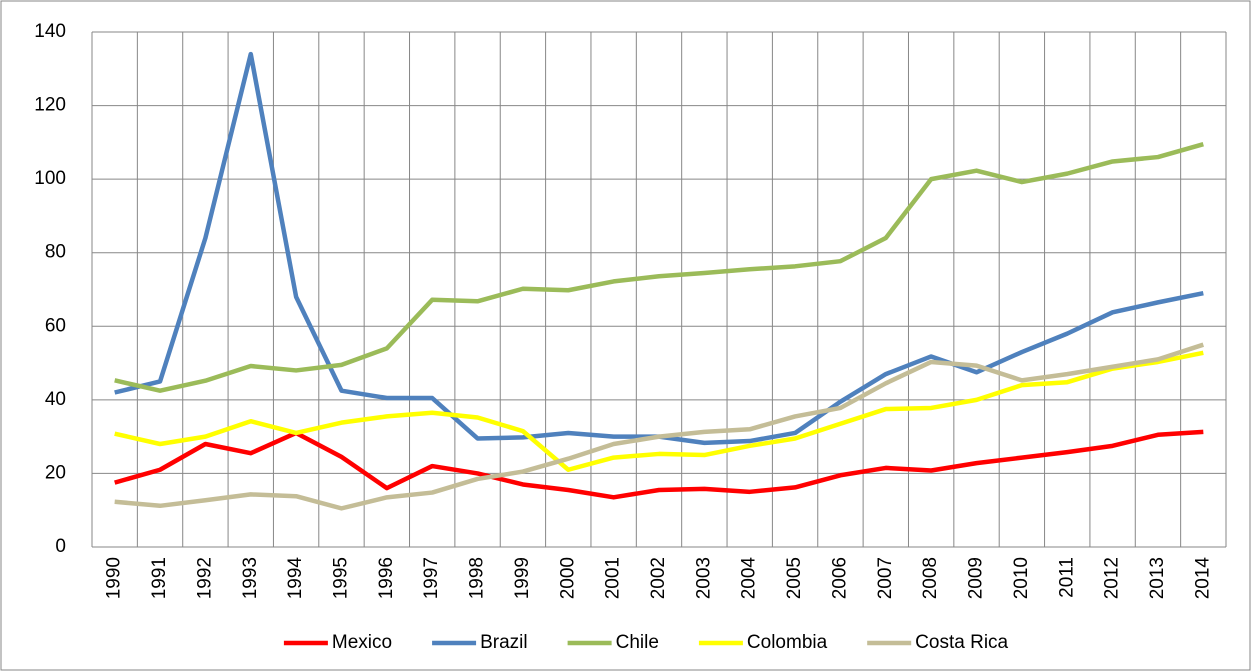 This screenshot has width=1252, height=672. I want to click on y-tick-label: 0, so click(60, 546).